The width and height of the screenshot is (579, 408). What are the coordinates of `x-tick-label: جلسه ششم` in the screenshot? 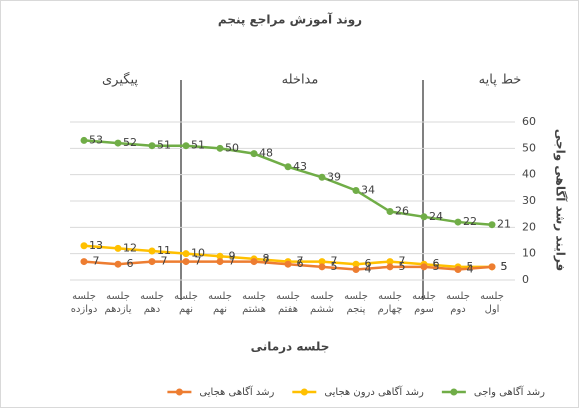 It's located at (322, 303).